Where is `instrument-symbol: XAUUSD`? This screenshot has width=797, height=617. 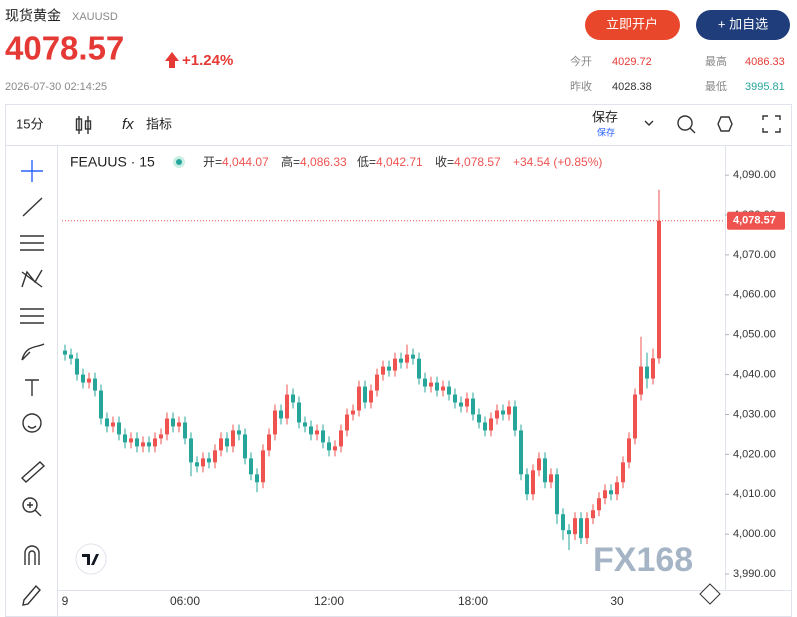 instrument-symbol: XAUUSD is located at coordinates (95, 17).